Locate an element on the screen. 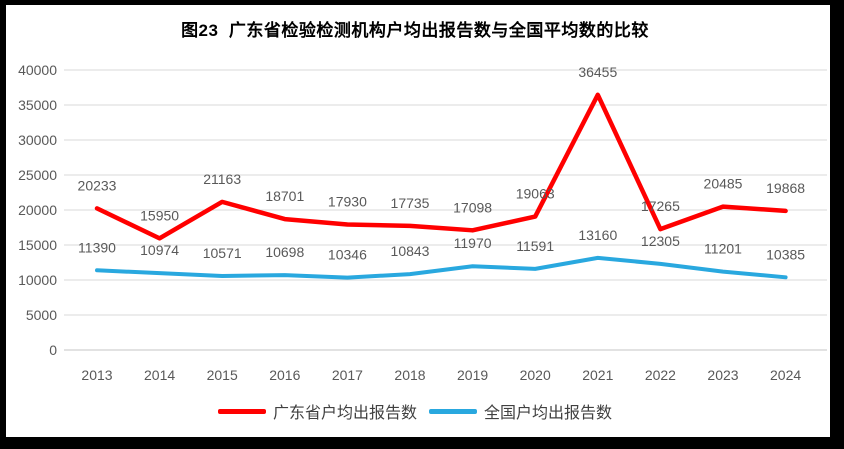 This screenshot has width=844, height=449. chart-legend: 广东省户均出报告数 全国户均出报告数 is located at coordinates (415, 411).